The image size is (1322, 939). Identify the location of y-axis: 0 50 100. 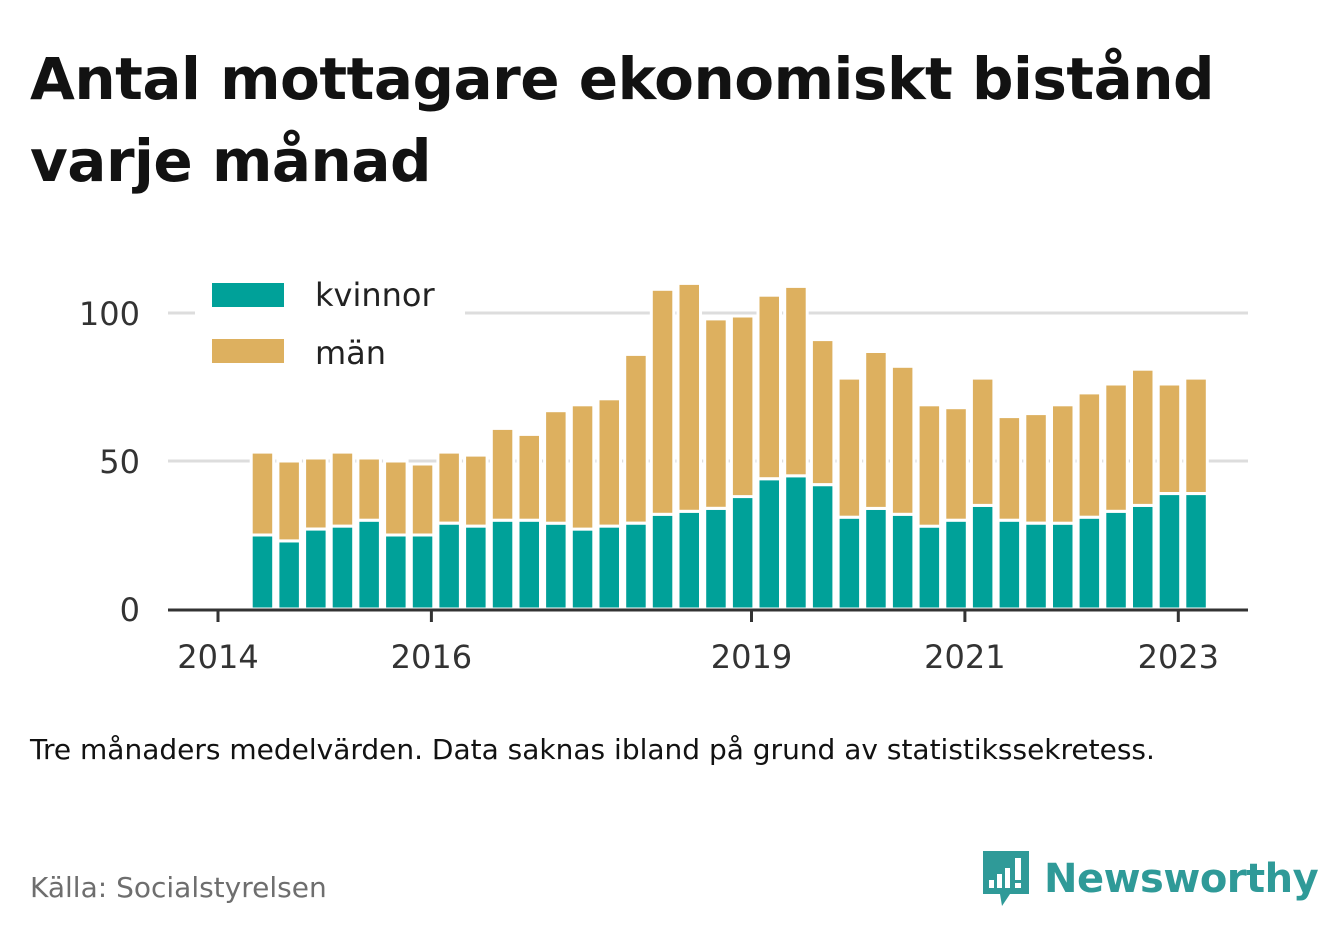
(109, 462).